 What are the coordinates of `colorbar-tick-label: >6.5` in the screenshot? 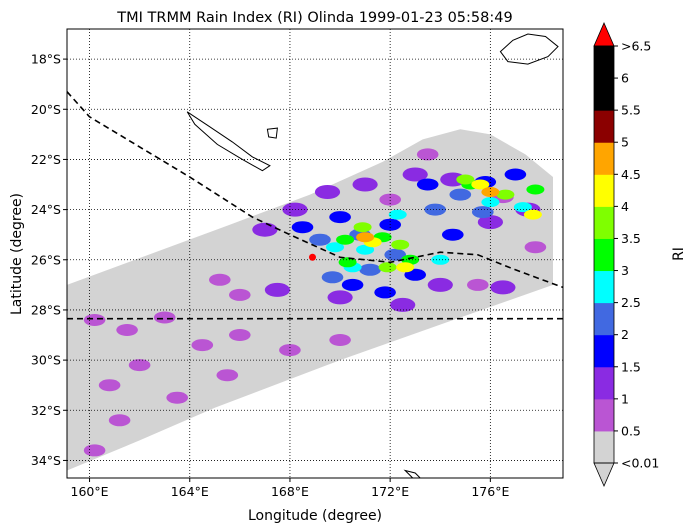 It's located at (636, 46).